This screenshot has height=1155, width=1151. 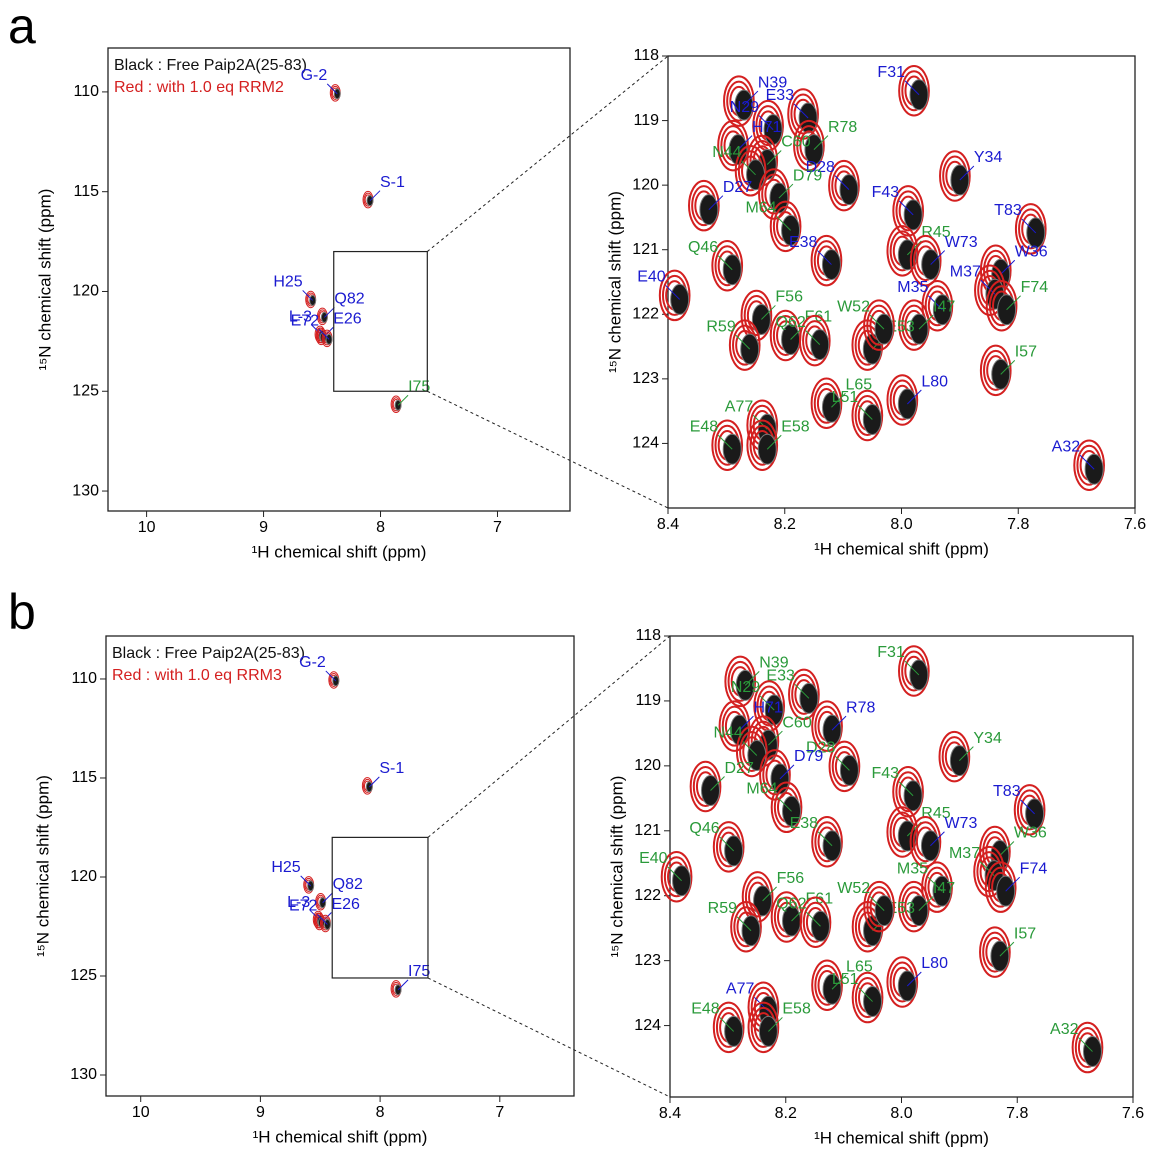 What do you see at coordinates (901, 524) in the screenshot?
I see `x-tick-label: 8.0` at bounding box center [901, 524].